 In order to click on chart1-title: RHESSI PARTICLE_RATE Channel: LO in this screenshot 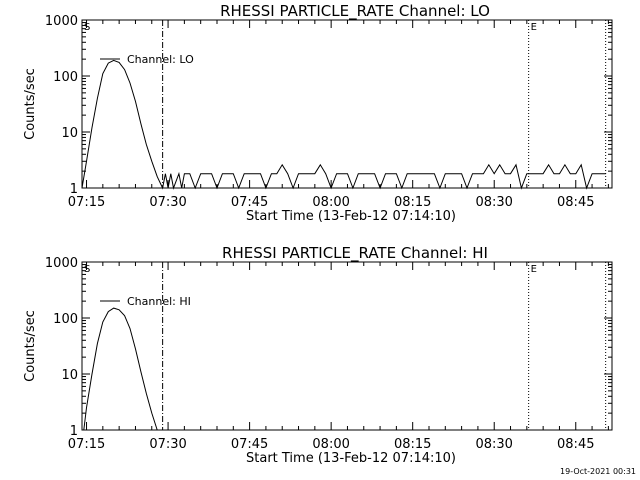, I will do `click(355, 11)`.